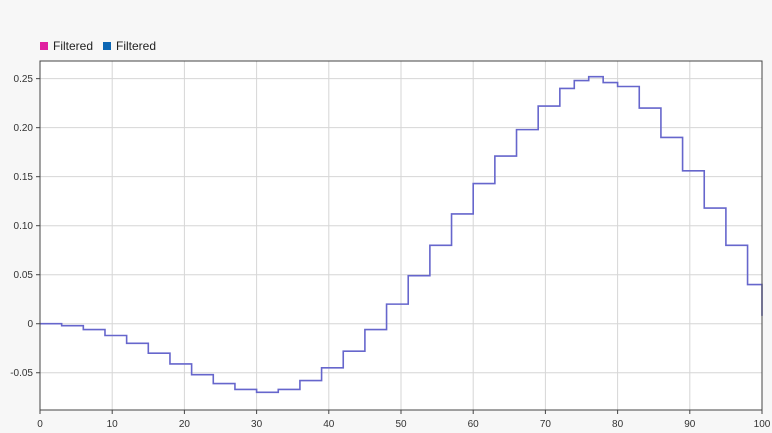  I want to click on legend-item-2: Filtered, so click(129, 46).